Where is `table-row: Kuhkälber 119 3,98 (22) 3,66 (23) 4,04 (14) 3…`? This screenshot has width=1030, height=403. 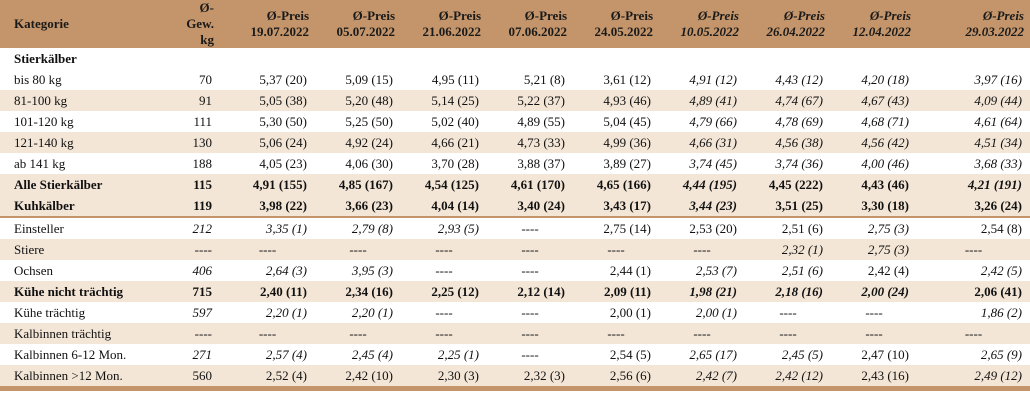 table-row: Kuhkälber 119 3,98 (22) 3,66 (23) 4,04 (14) 3… is located at coordinates (515, 206).